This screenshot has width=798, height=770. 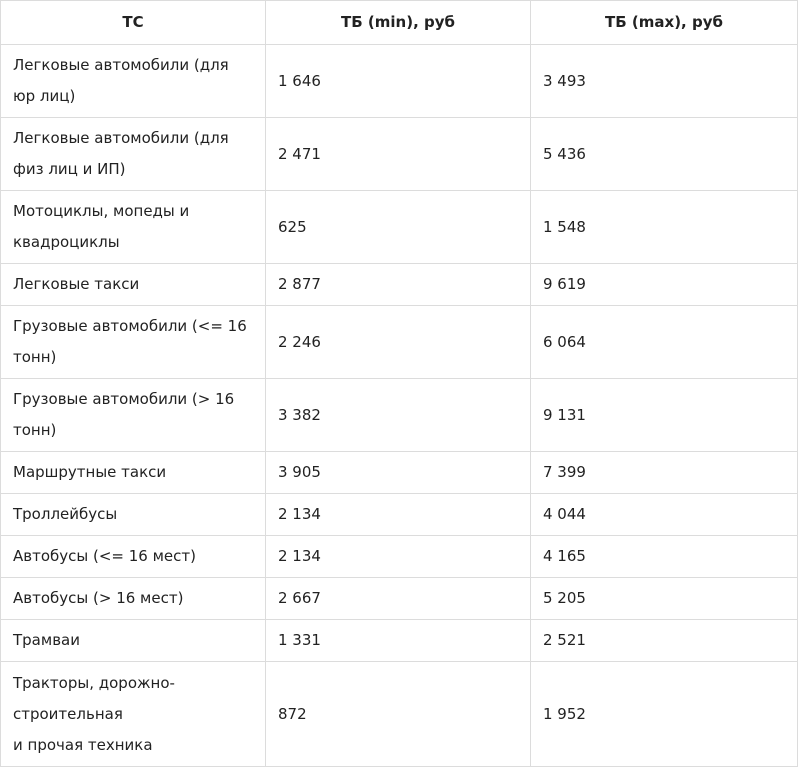 I want to click on tariff-cell: 5 205, so click(x=664, y=598).